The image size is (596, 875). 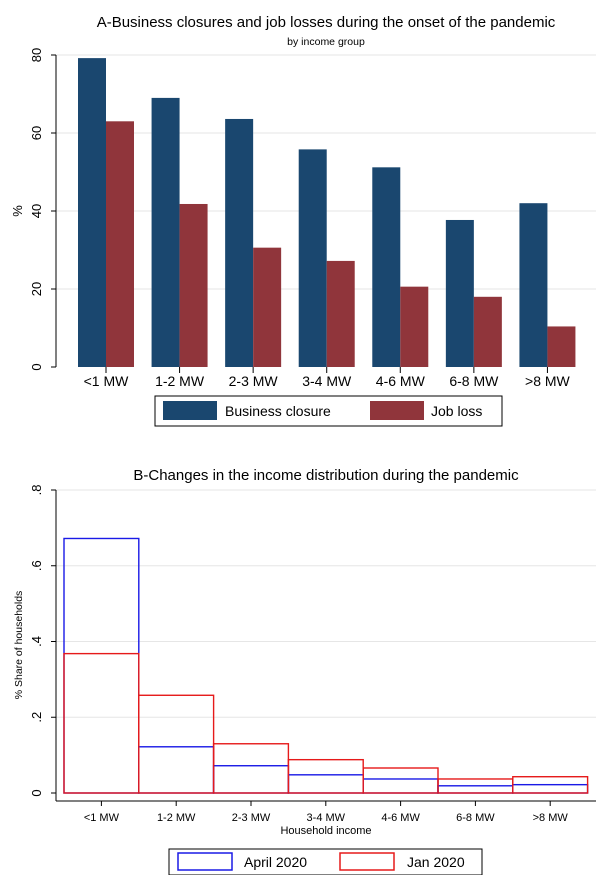 What do you see at coordinates (92, 213) in the screenshot?
I see `bar-business-closure-1-mw` at bounding box center [92, 213].